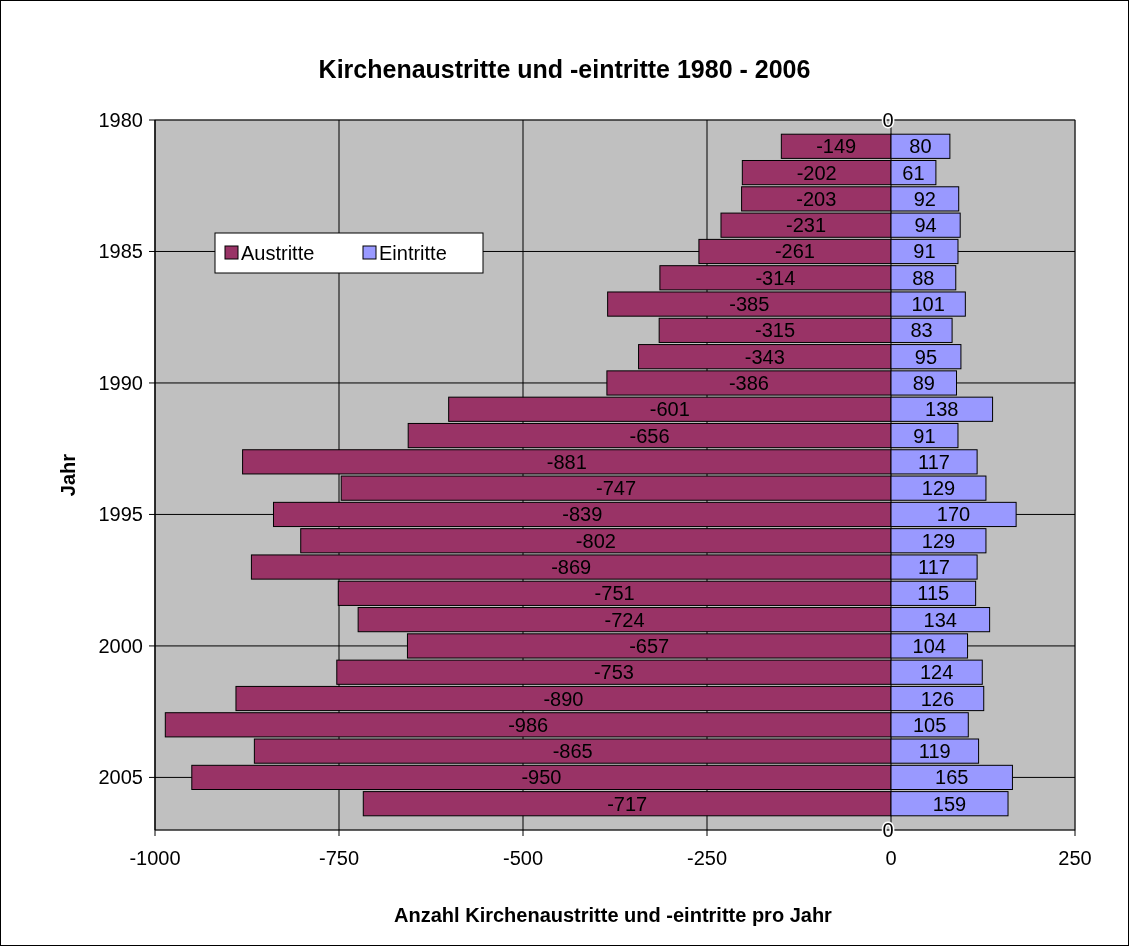 This screenshot has height=946, width=1129. Describe the element at coordinates (923, 382) in the screenshot. I see `data-label: 89` at that location.